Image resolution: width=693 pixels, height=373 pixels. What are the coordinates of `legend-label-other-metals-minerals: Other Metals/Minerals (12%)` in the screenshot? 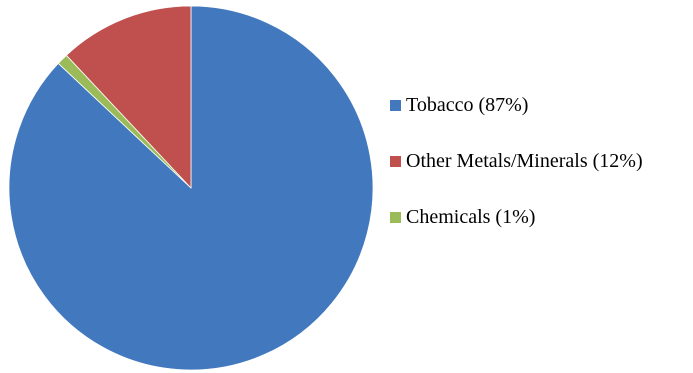 It's located at (524, 160).